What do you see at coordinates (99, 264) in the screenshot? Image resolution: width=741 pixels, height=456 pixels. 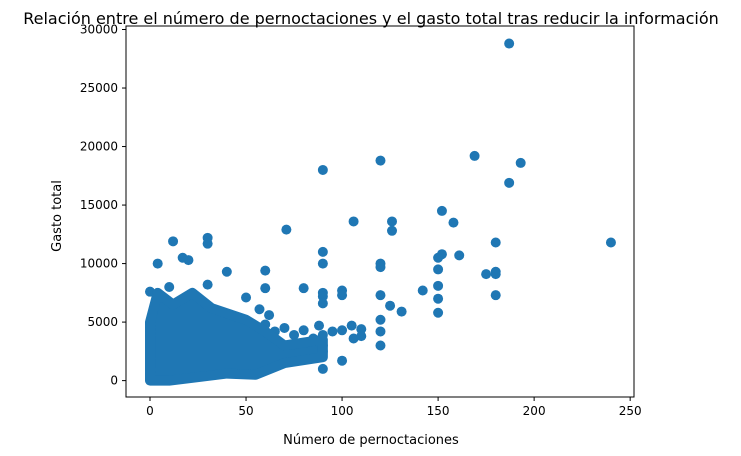 I see `y-tick-label: 10000` at bounding box center [99, 264].